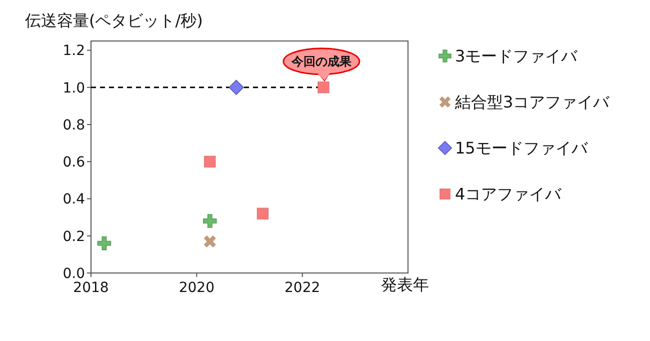  What do you see at coordinates (516, 56) in the screenshot?
I see `legend-label: 3モードファイバ` at bounding box center [516, 56].